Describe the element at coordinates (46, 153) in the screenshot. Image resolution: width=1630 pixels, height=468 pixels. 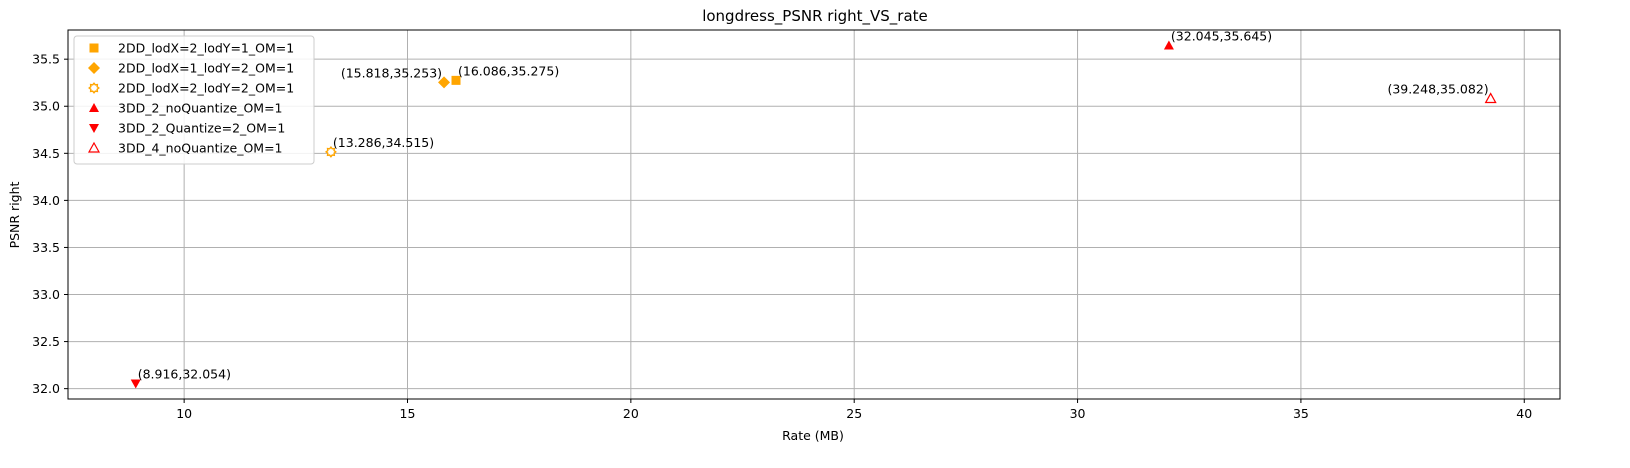
I see `y-tick-label: 34.5` at that location.